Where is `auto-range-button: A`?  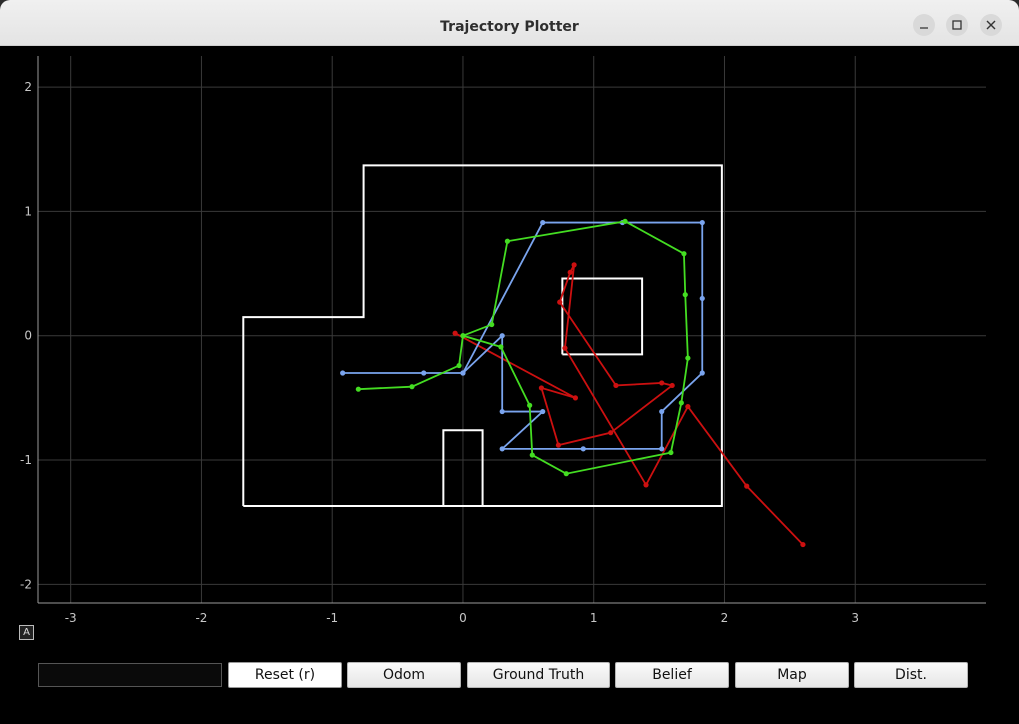 auto-range-button: A is located at coordinates (26, 632).